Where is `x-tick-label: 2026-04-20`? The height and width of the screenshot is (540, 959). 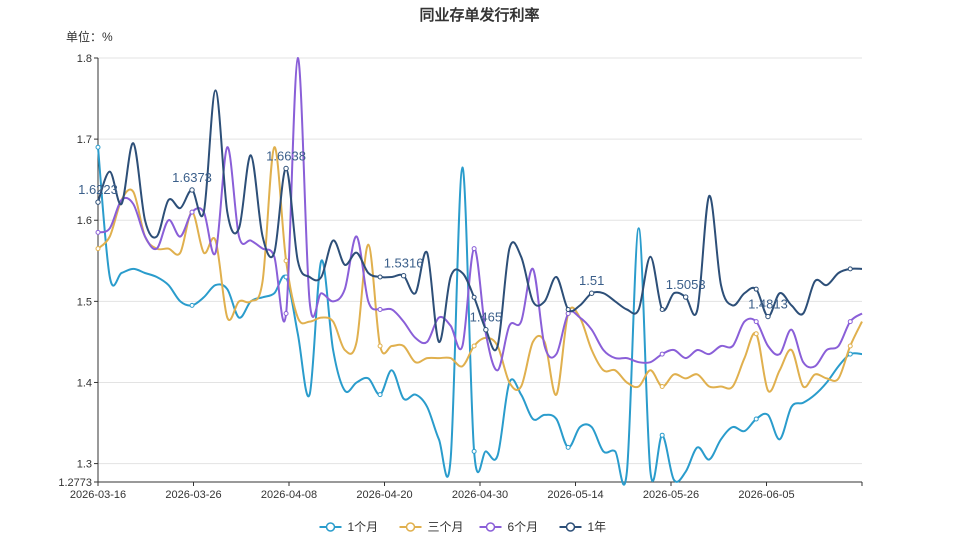 x-tick-label: 2026-04-20 is located at coordinates (384, 495).